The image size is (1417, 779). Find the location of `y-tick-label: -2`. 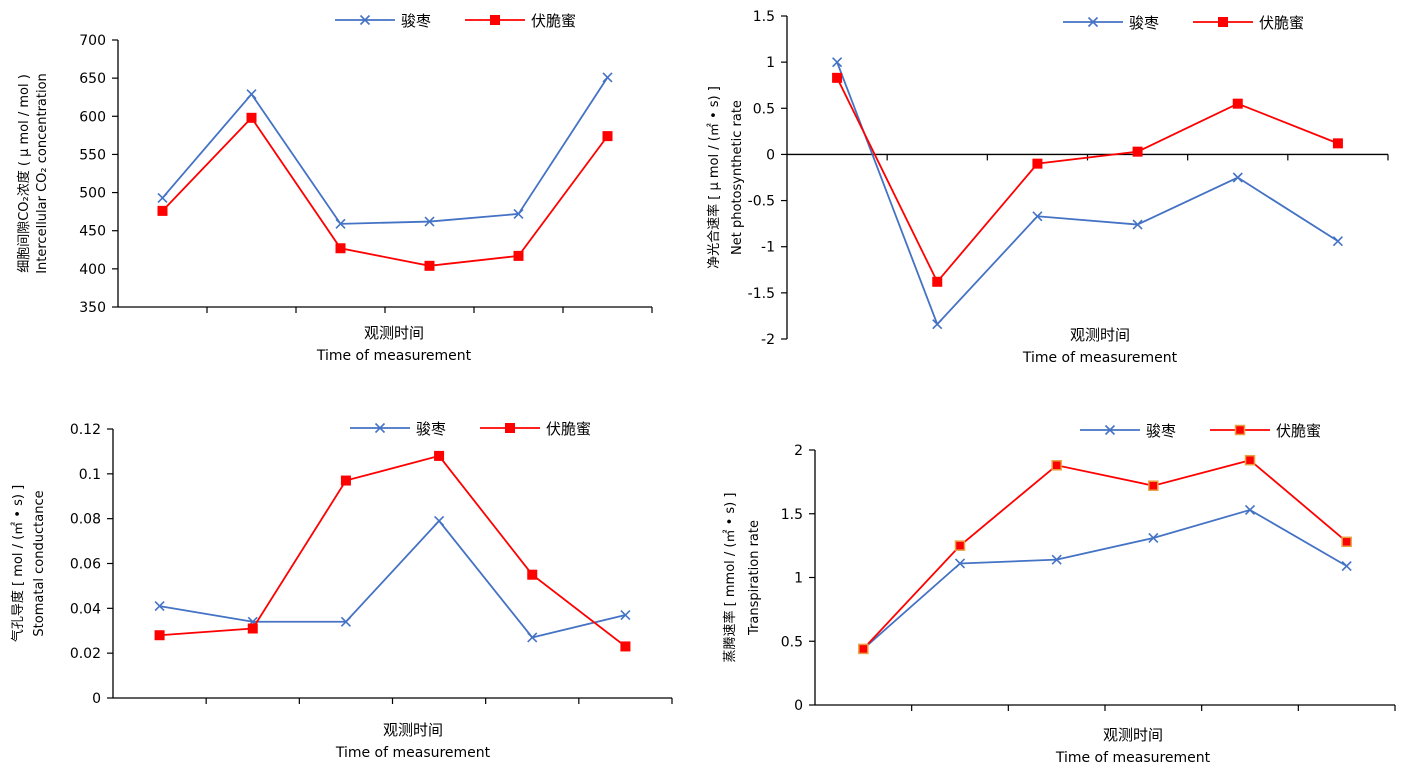

y-tick-label: -2 is located at coordinates (768, 340).